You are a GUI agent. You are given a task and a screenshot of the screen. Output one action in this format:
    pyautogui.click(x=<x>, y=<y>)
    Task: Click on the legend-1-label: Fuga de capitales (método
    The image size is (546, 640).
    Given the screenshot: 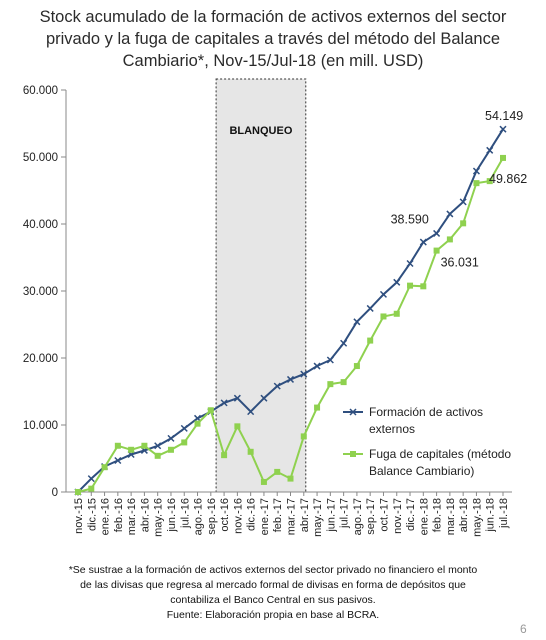 What is the action you would take?
    pyautogui.click(x=440, y=454)
    